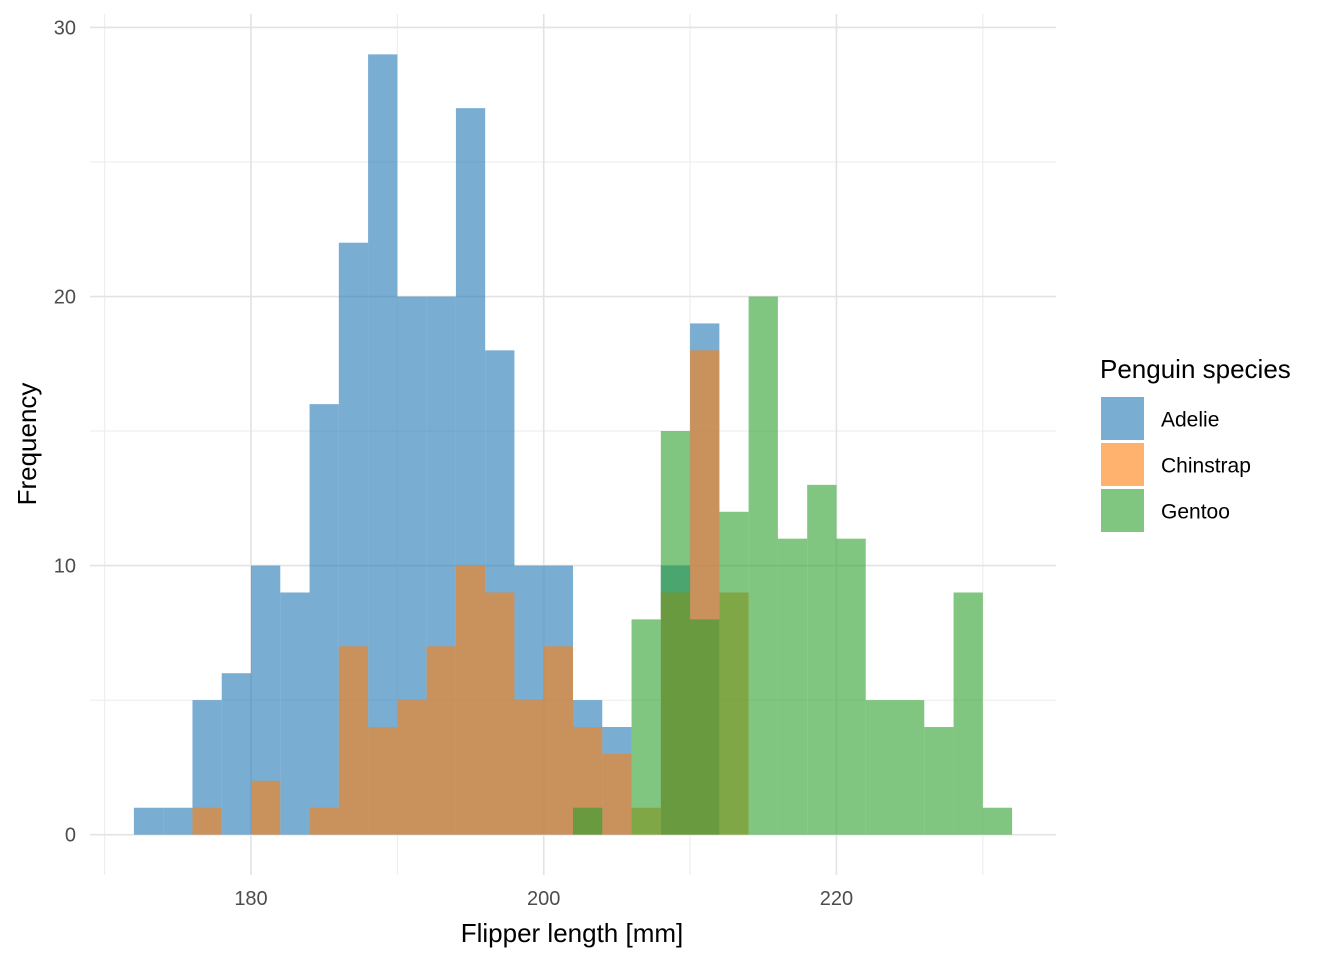 This screenshot has height=960, width=1344. Describe the element at coordinates (65, 298) in the screenshot. I see `y-tick-label: 20` at that location.